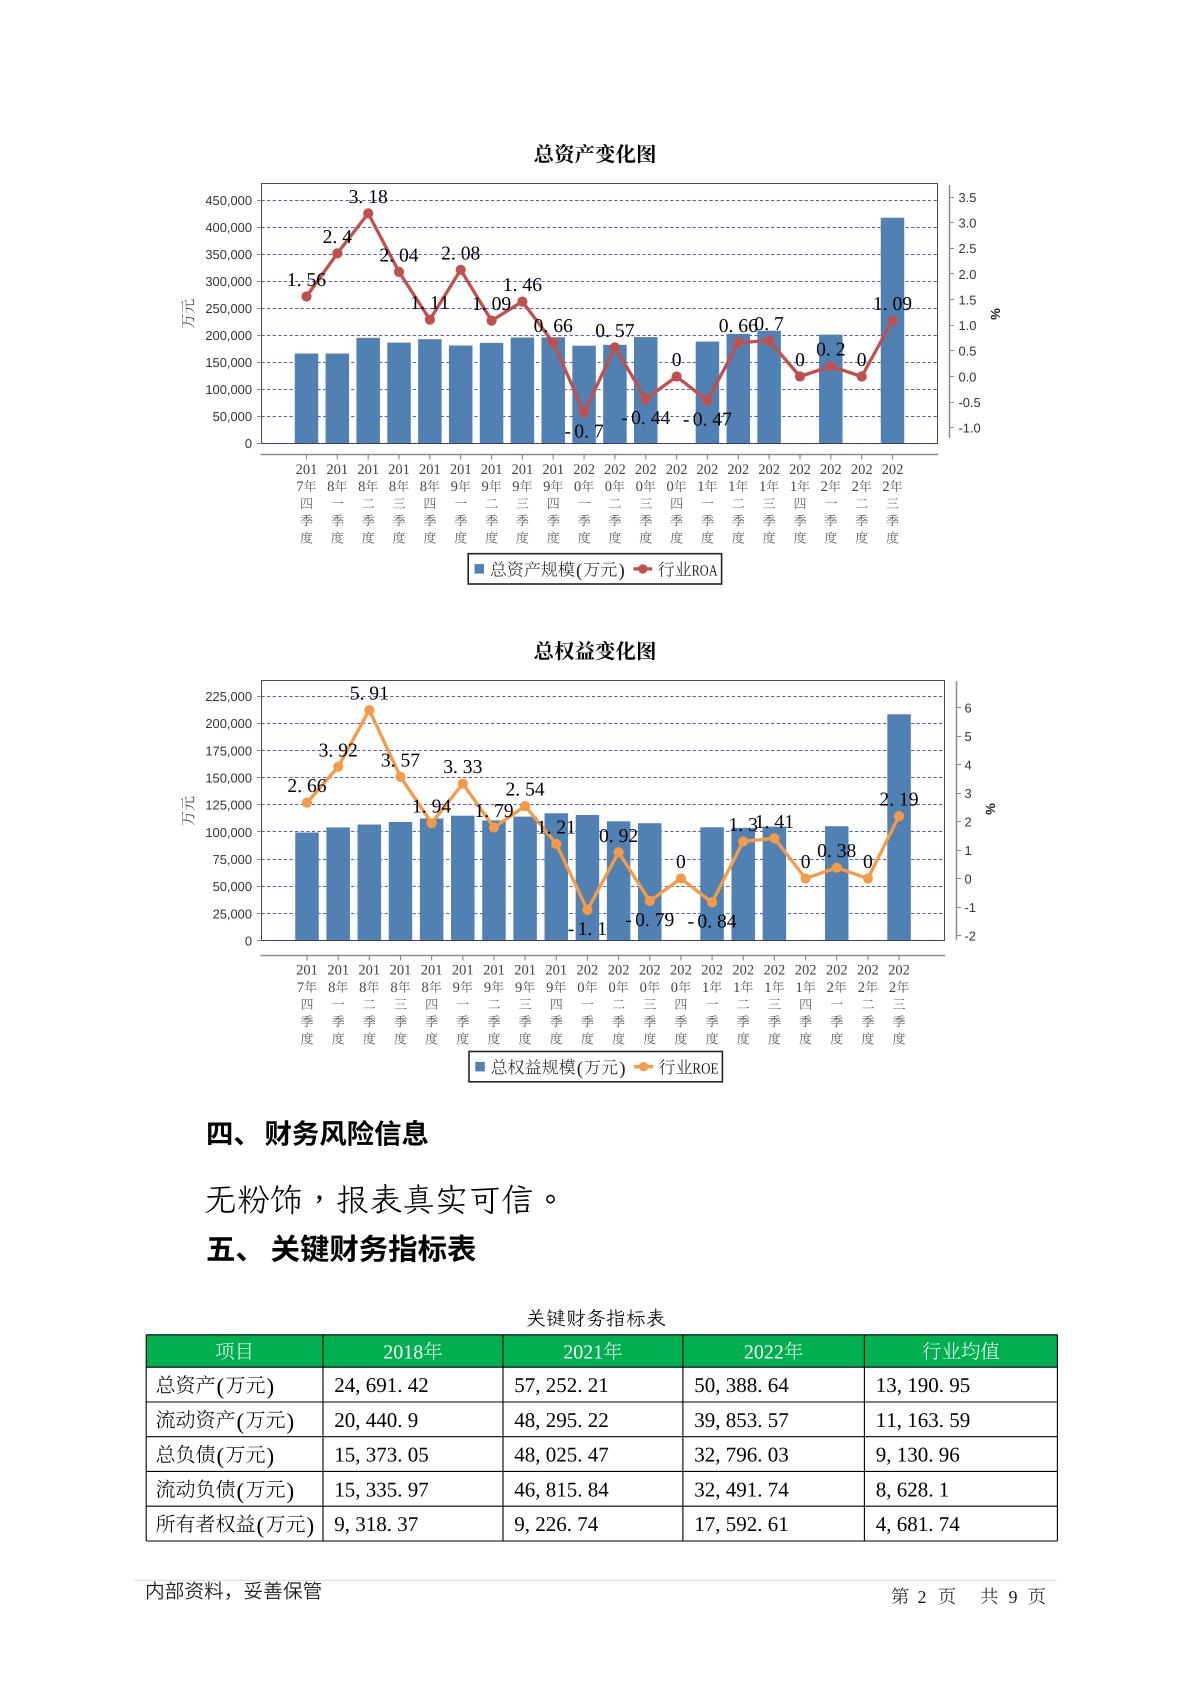 Image resolution: width=1191 pixels, height=1689 pixels. I want to click on svg-text: 1.79, so click(493, 811).